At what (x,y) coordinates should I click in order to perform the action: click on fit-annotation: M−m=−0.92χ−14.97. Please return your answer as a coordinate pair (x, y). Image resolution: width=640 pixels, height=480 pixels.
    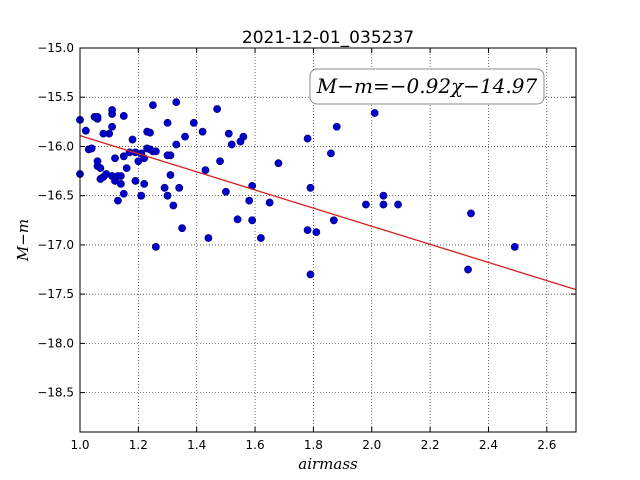
    Looking at the image, I should click on (427, 86).